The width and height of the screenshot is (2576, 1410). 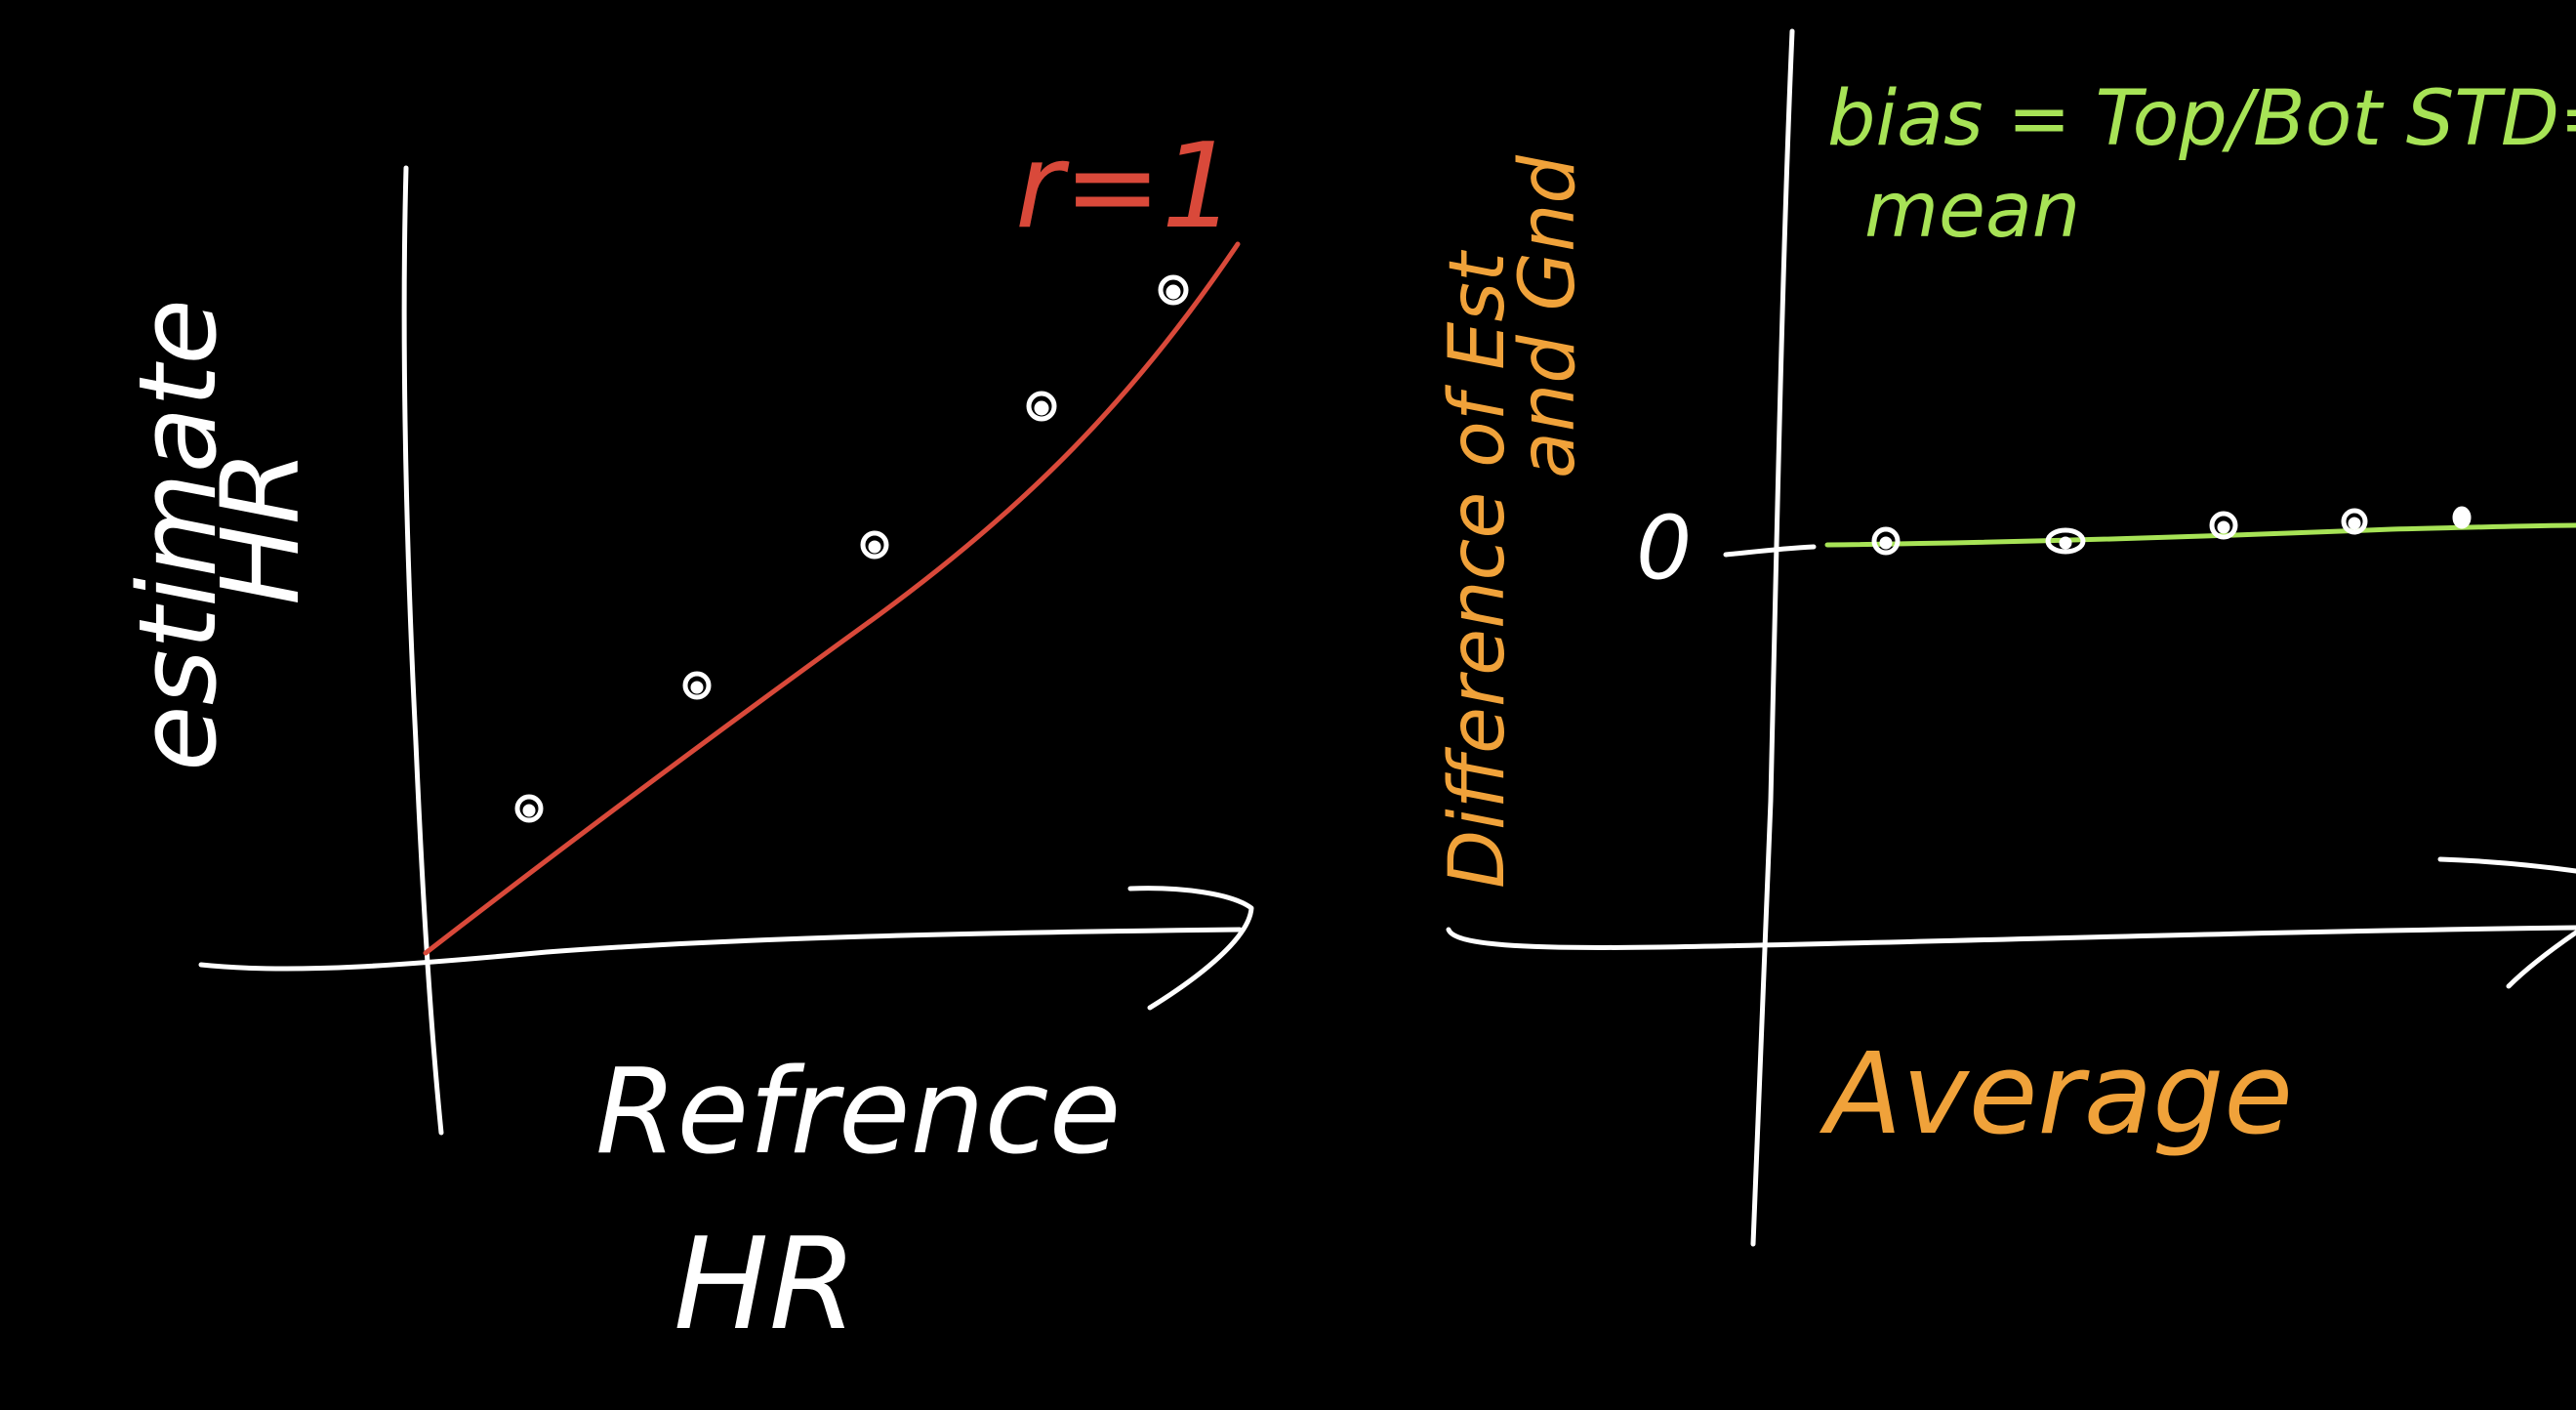 I want to click on left-data-points, so click(x=851, y=548).